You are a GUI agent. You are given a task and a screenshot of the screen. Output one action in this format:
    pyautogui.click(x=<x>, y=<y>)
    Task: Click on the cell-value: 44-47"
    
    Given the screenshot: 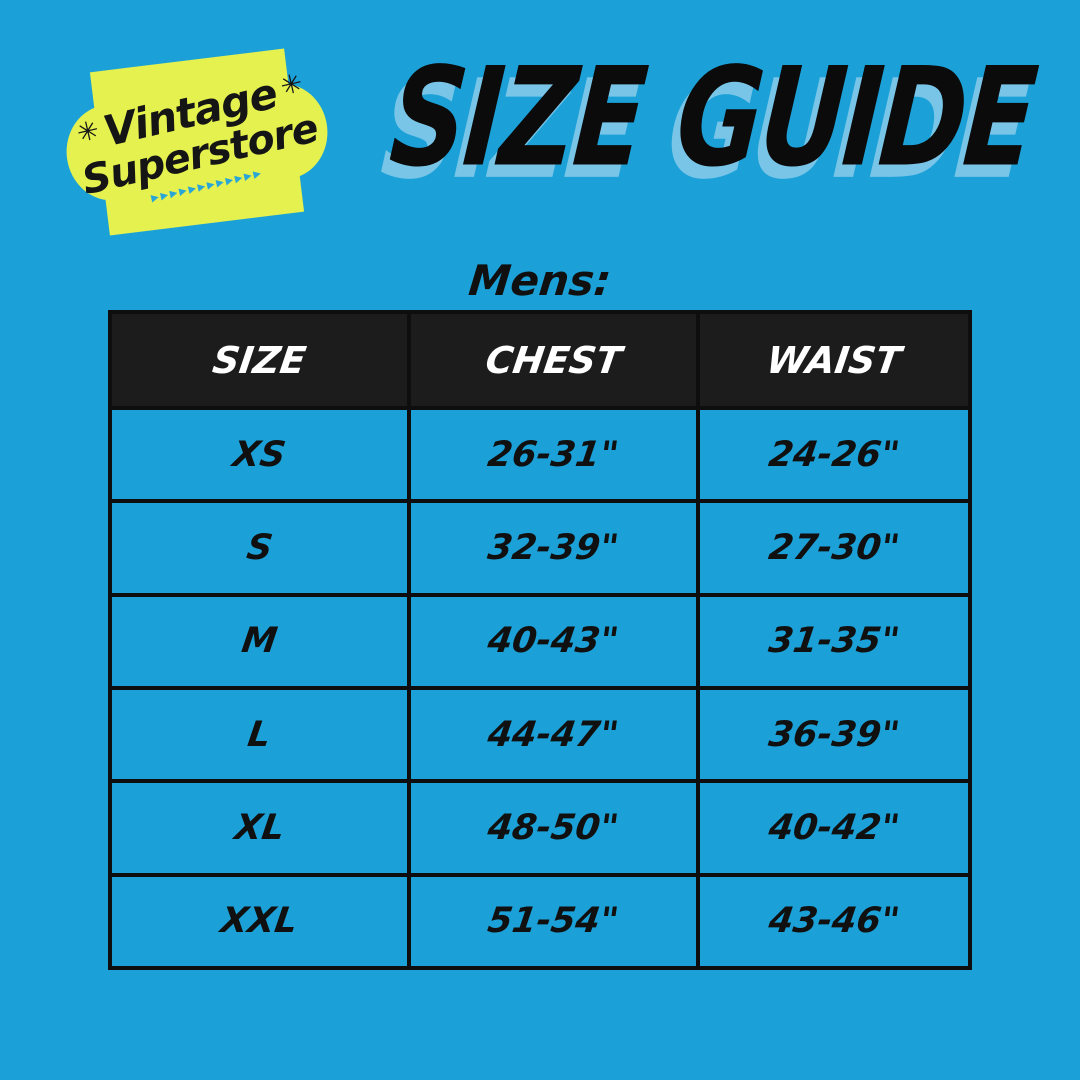 What is the action you would take?
    pyautogui.click(x=553, y=734)
    